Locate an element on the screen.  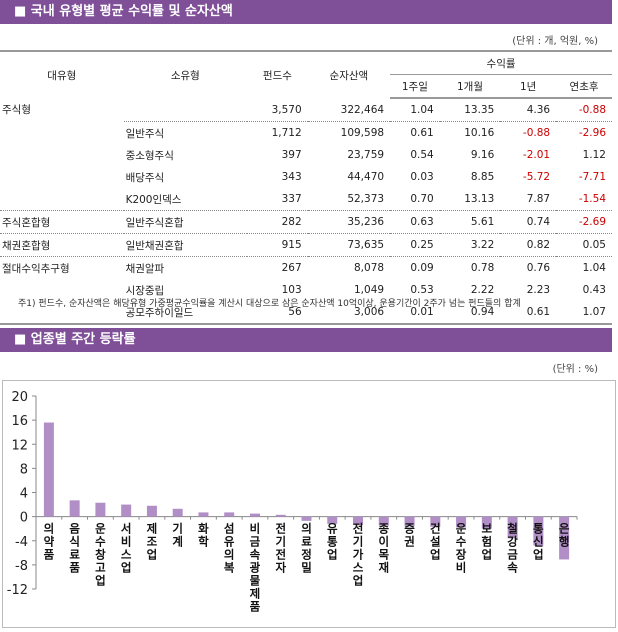
table-cell: 절대수익추구형 is located at coordinates (62, 267).